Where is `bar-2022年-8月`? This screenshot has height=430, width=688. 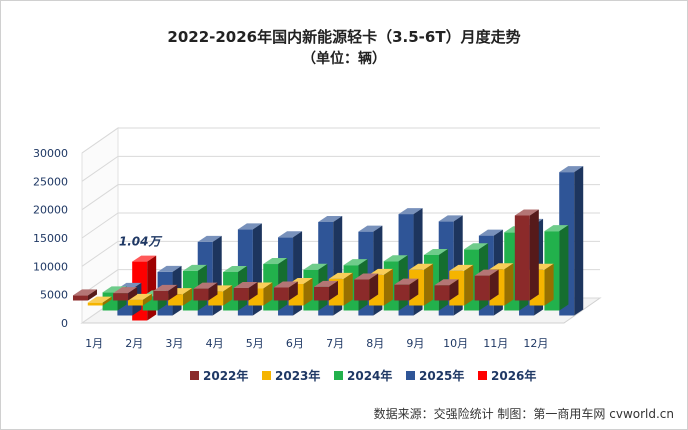
bar-2022年-8月 is located at coordinates (366, 287).